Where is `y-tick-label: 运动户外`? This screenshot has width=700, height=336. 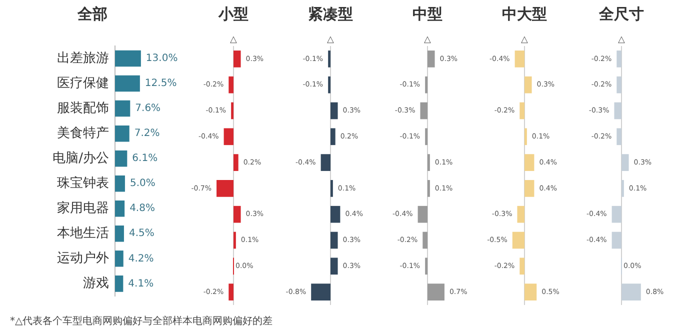 y-tick-label: 运动户外 is located at coordinates (83, 258).